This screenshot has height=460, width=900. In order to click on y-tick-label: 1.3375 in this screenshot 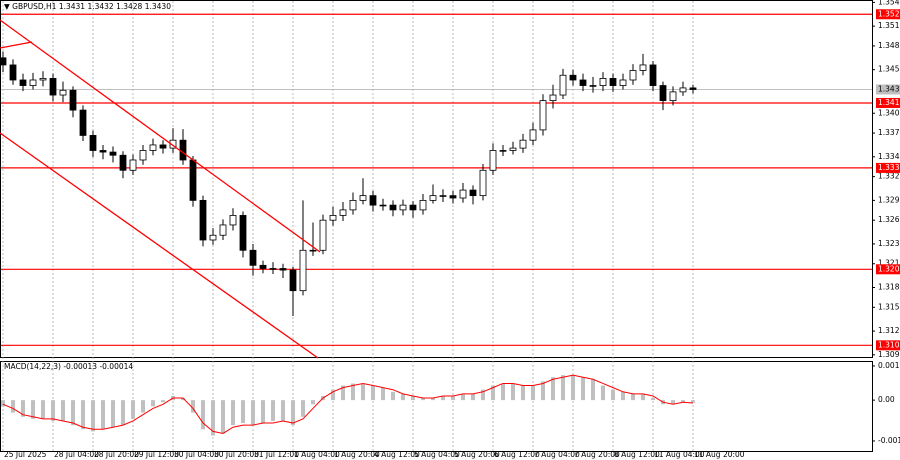, I will do `click(889, 132)`.